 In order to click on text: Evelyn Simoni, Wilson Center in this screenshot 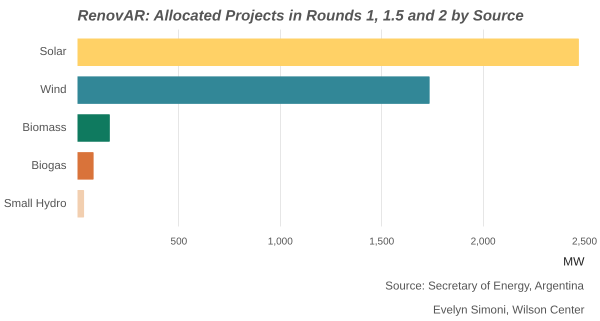, I will do `click(509, 310)`.